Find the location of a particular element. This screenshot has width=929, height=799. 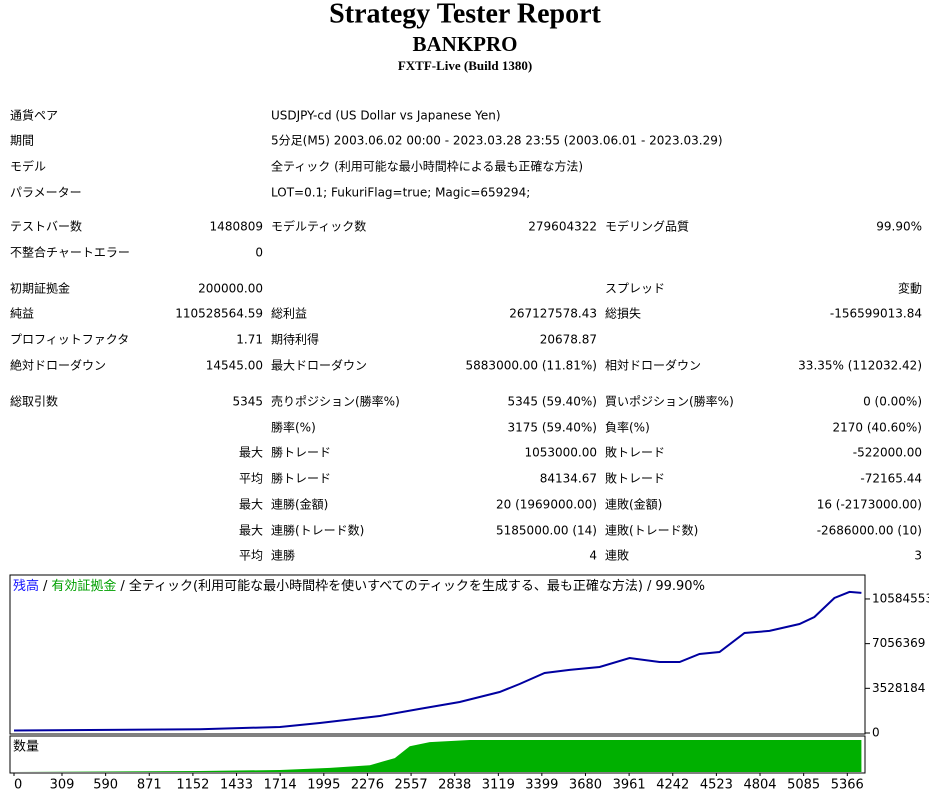

stat-label: 初期証拠金 is located at coordinates (40, 288).